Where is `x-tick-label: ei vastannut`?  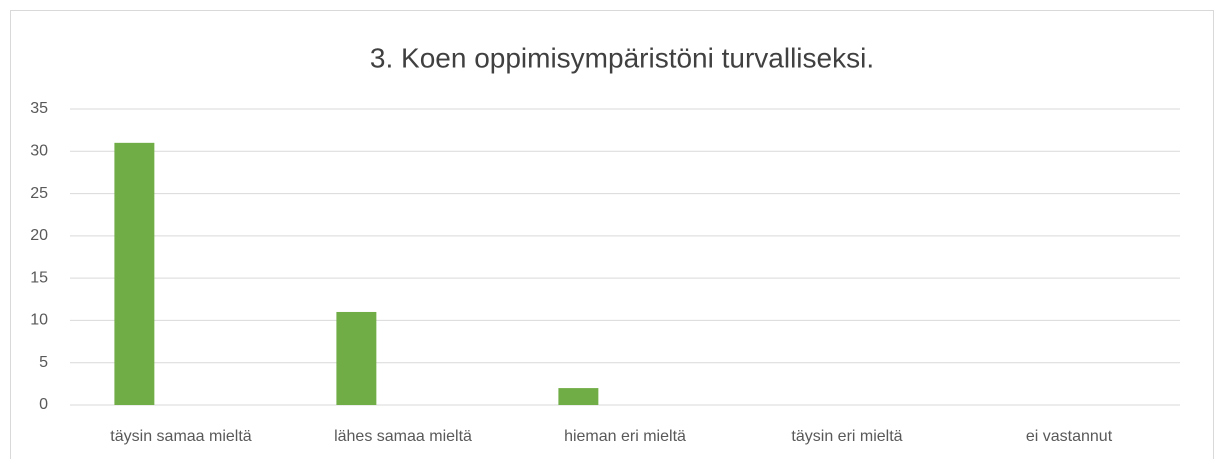 x-tick-label: ei vastannut is located at coordinates (1069, 436).